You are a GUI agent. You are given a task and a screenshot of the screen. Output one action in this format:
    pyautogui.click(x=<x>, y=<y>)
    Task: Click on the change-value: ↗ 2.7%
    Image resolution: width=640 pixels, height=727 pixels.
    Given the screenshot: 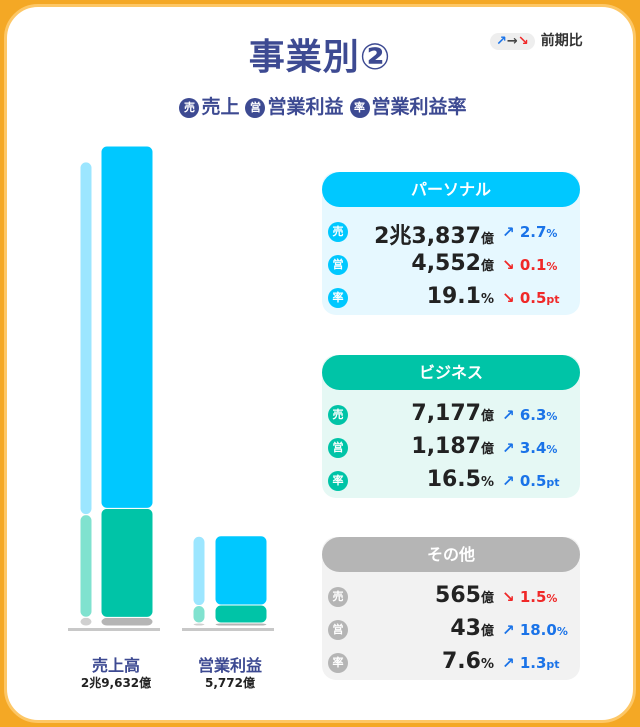 What is the action you would take?
    pyautogui.click(x=530, y=232)
    